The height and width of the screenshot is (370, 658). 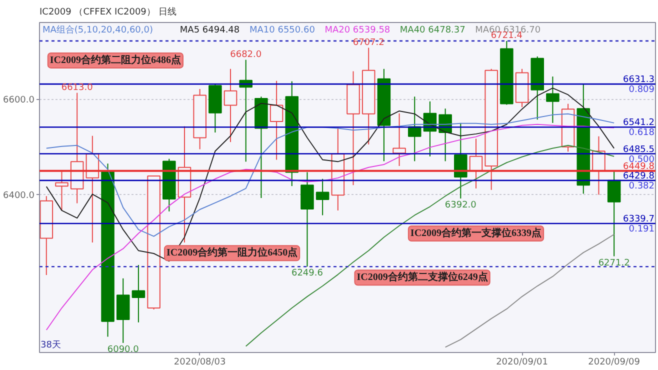 I want to click on x-tick-label: 2020/09/09, so click(x=614, y=363).